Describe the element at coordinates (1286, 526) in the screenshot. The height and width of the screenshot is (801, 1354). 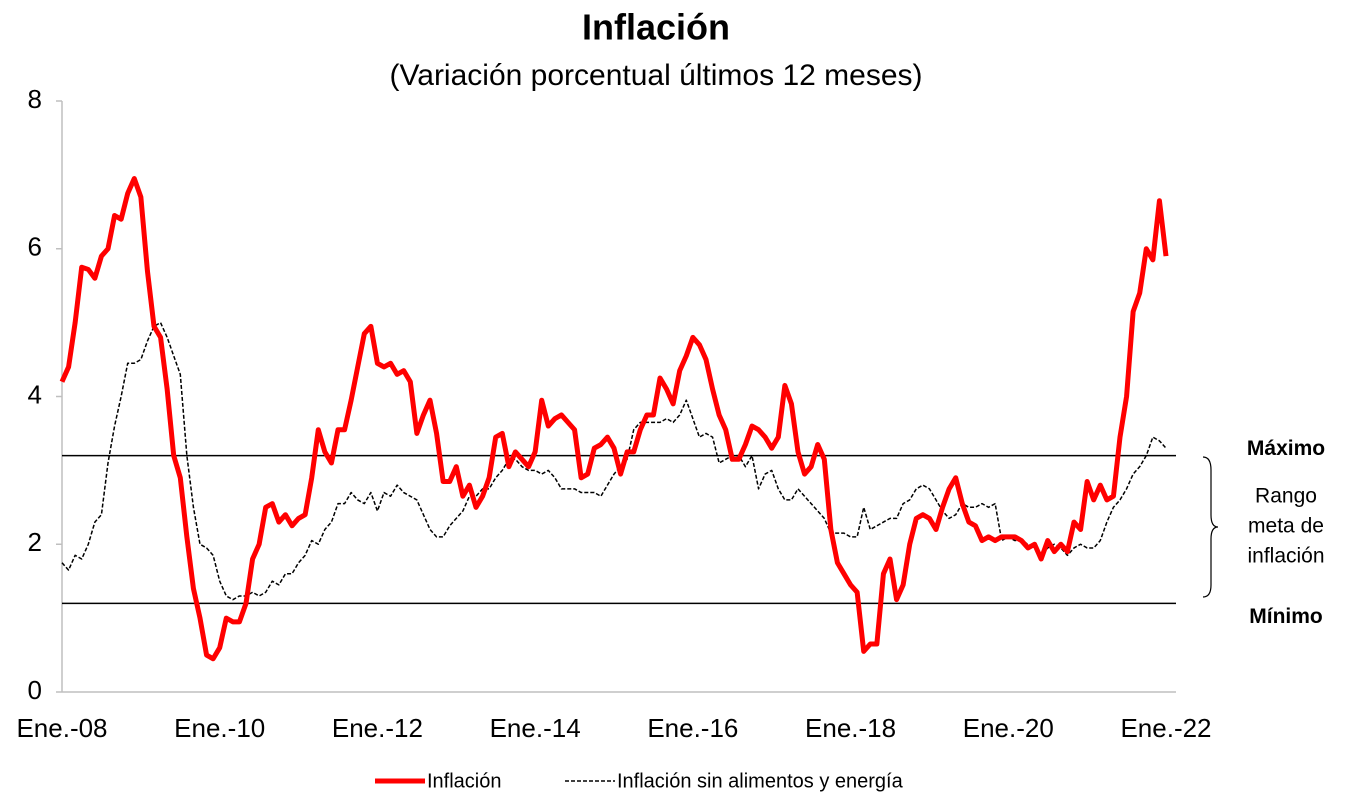
I see `range-label: meta de` at that location.